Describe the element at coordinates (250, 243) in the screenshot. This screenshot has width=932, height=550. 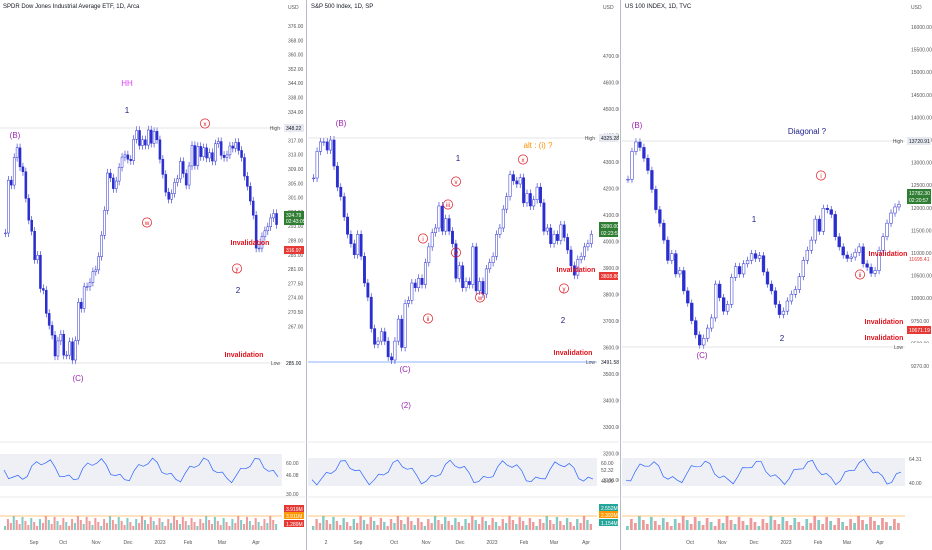
I see `wave-label: Invalidation` at that location.